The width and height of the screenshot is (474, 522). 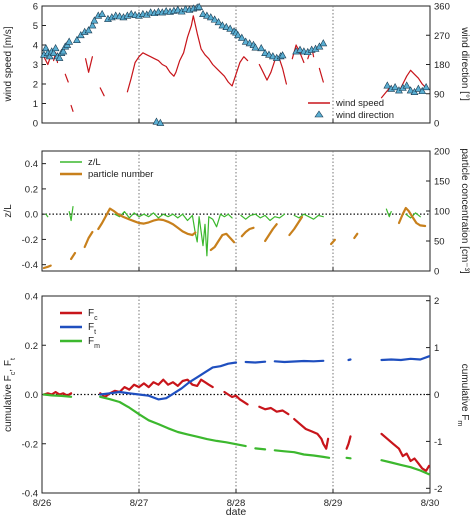 I want to click on panel-wind-left-ticks: 0 1 2 3 4 5 6, so click(x=39, y=66).